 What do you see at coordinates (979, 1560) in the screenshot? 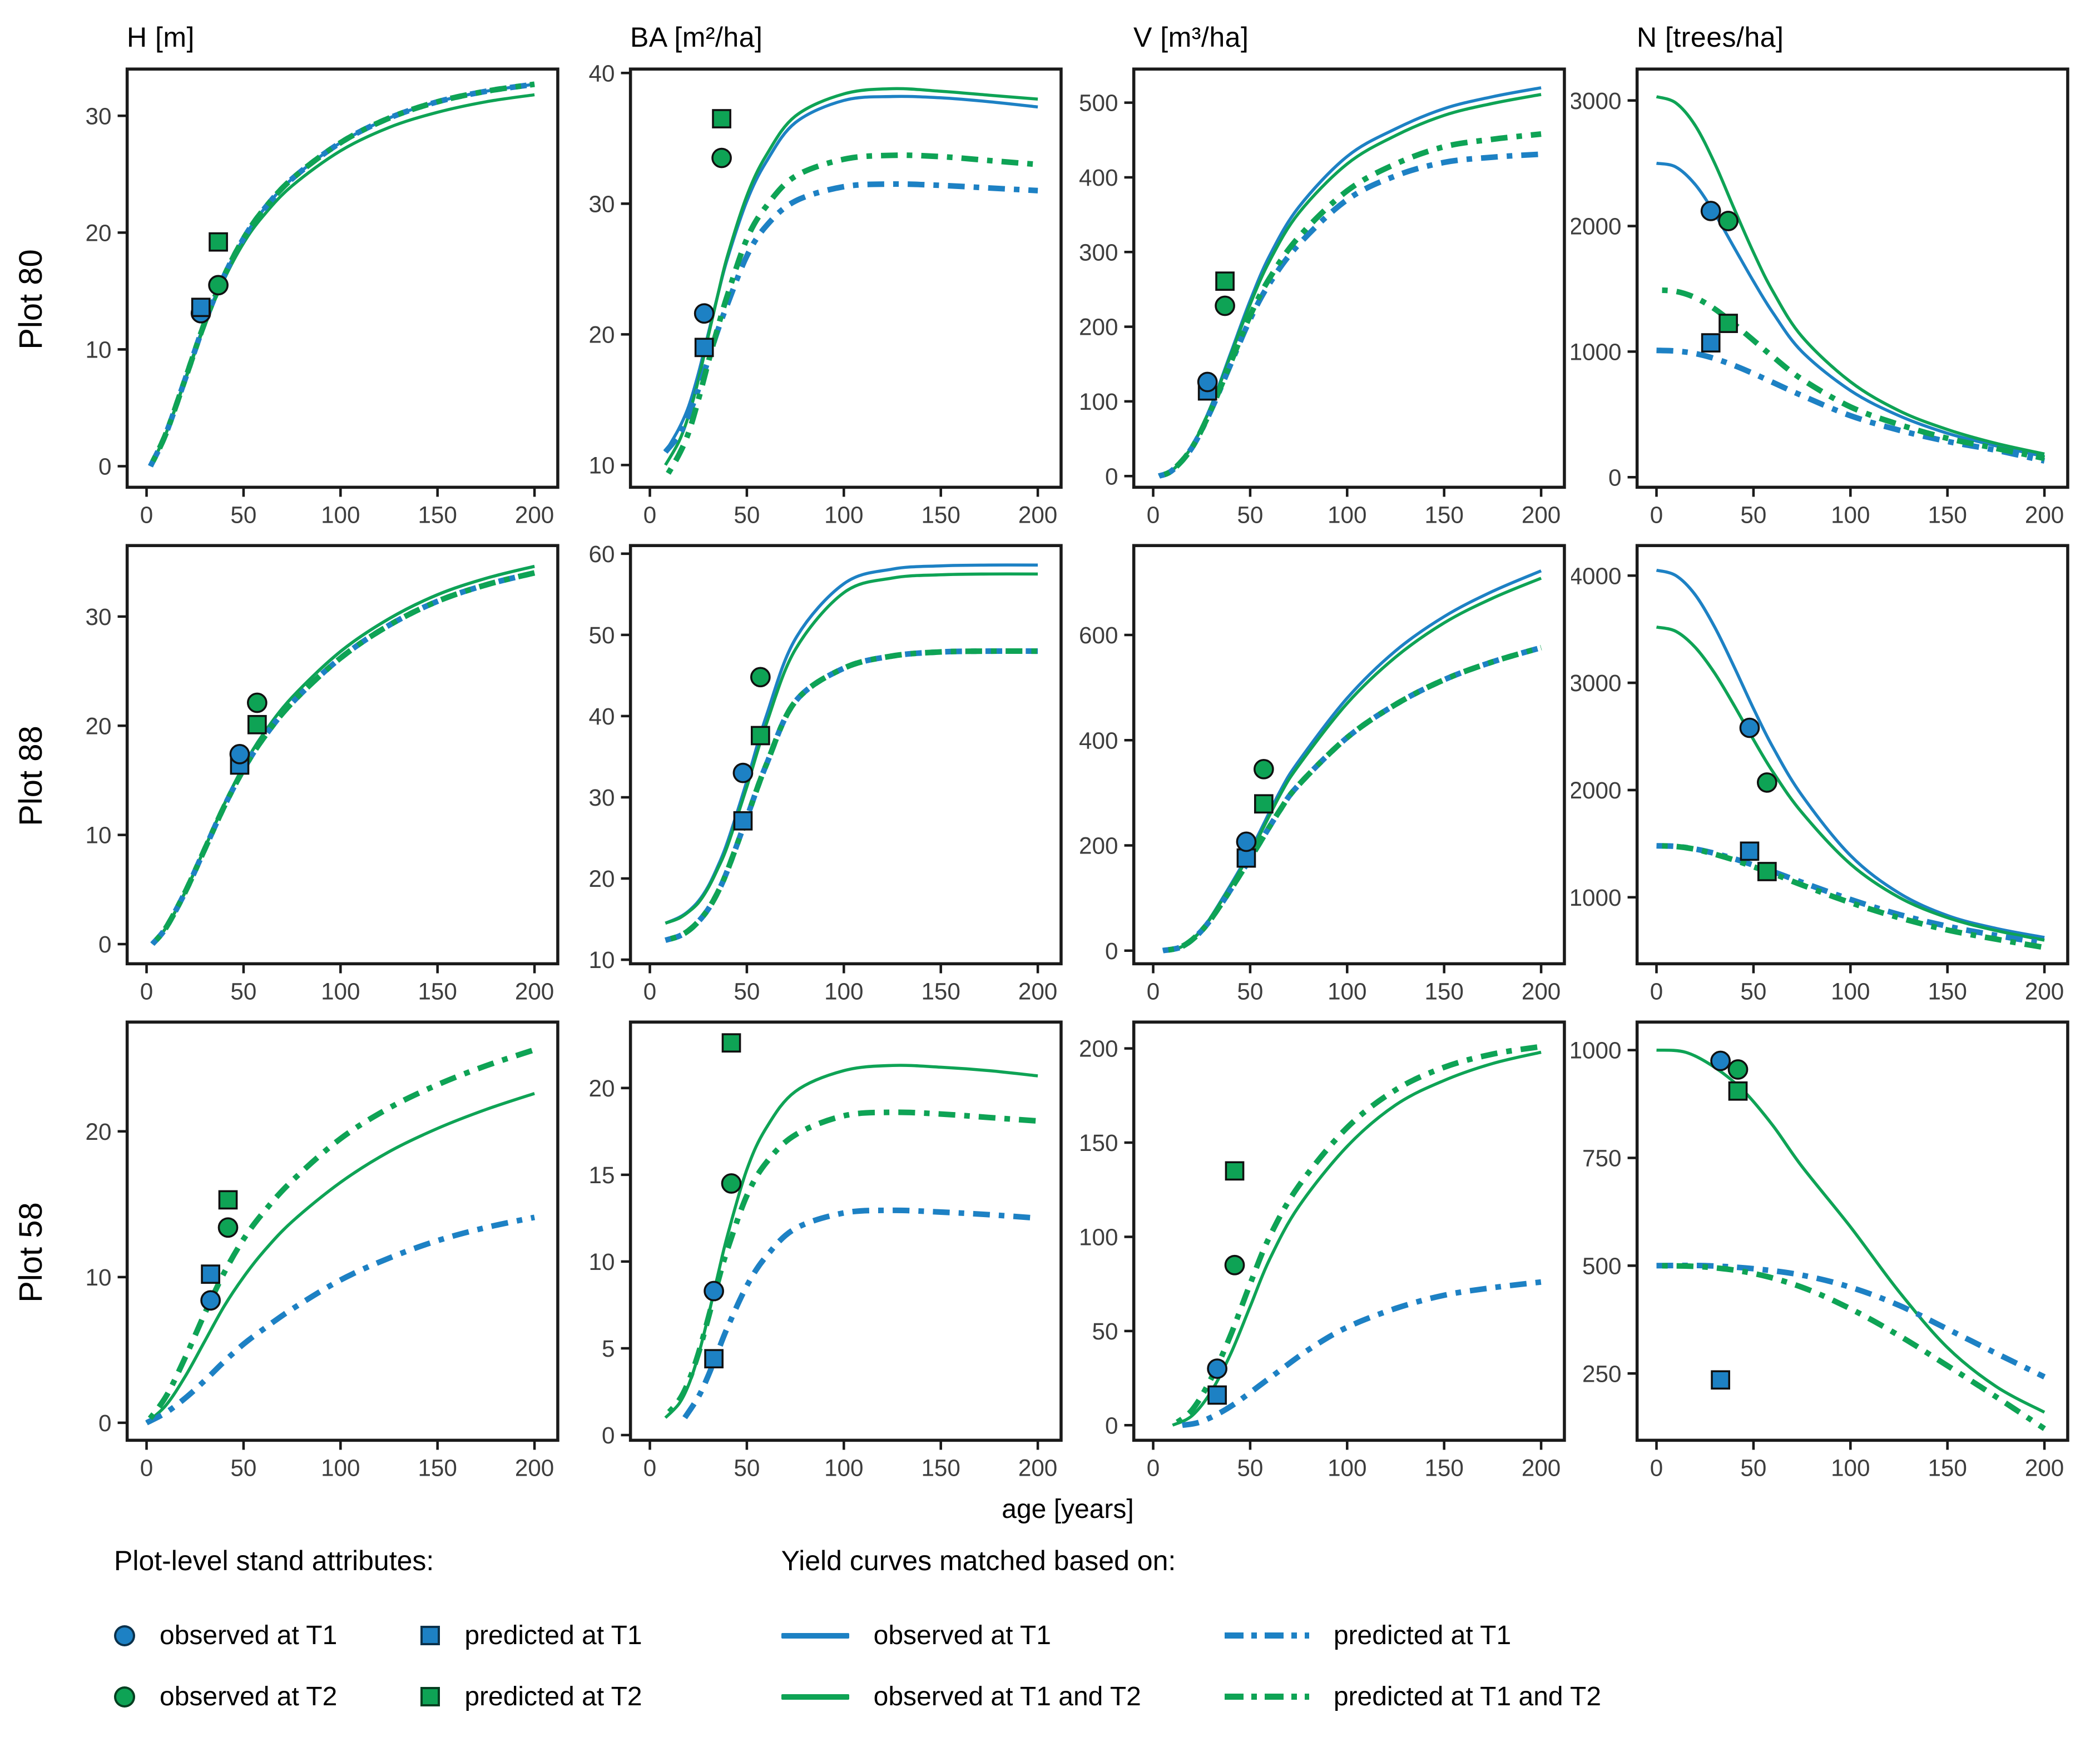
I see `legend-lines-title: Yield curves matched based on:` at bounding box center [979, 1560].